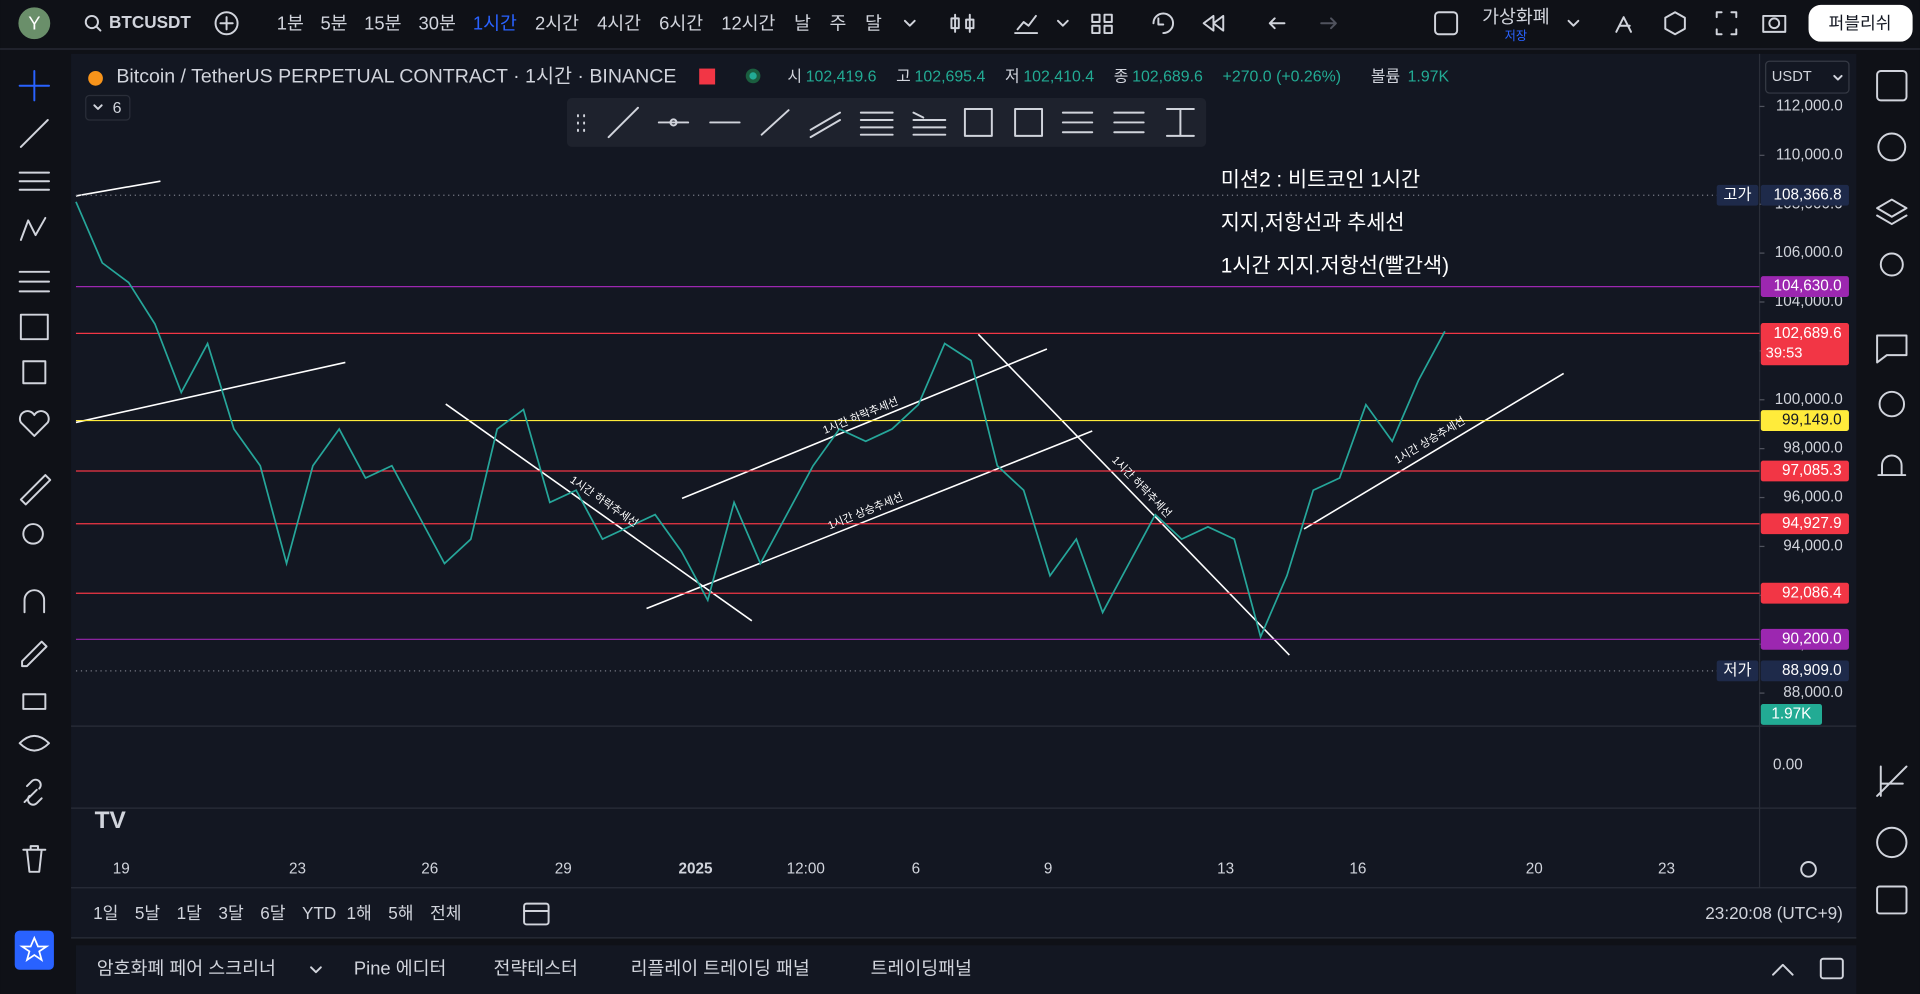  I want to click on float-extended, so click(775, 122).